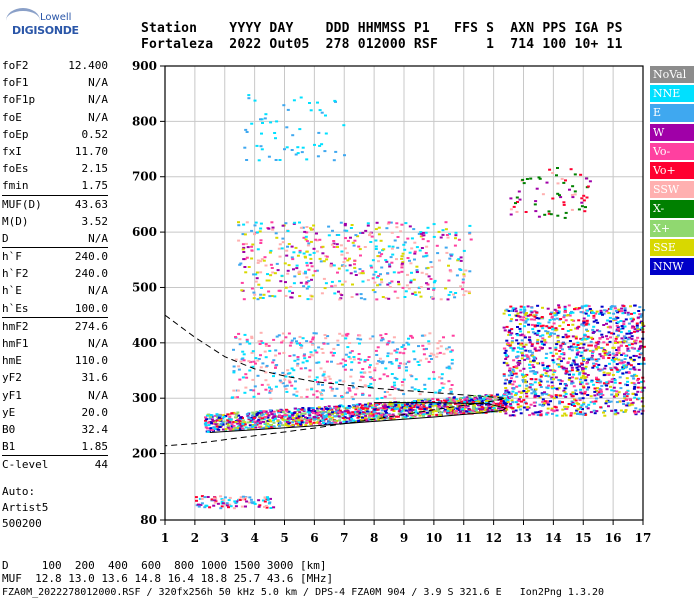  What do you see at coordinates (45, 30) in the screenshot?
I see `logo-text-digisonde: DIGISONDE` at bounding box center [45, 30].